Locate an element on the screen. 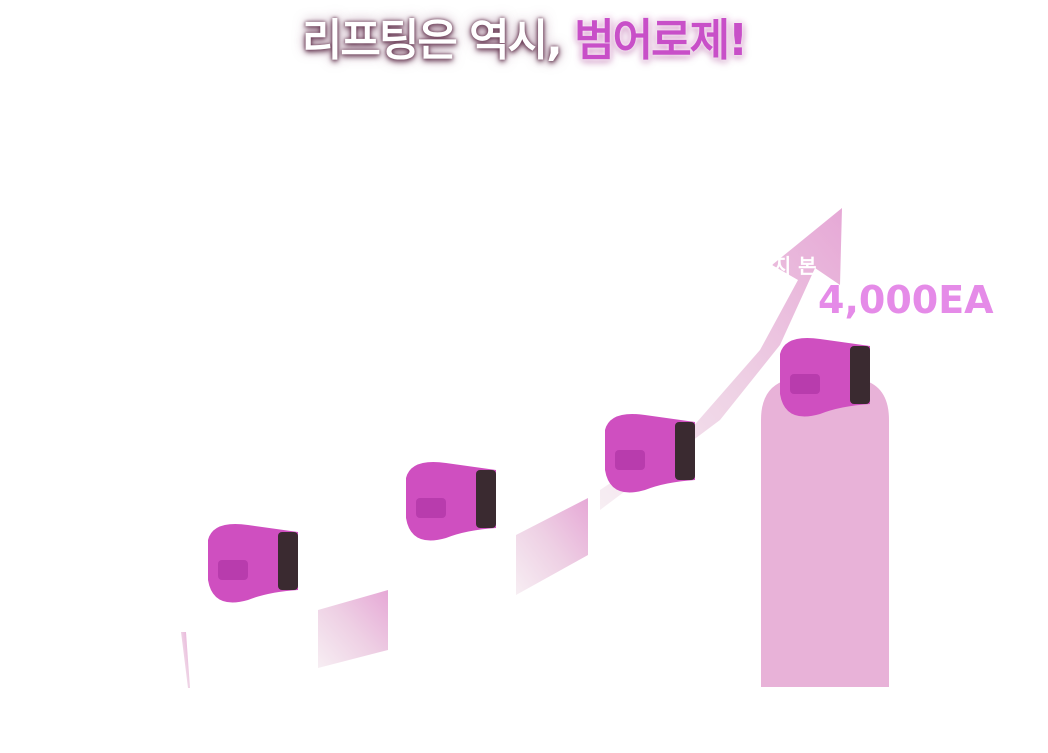 This screenshot has height=753, width=1048. callout-value: 4,000EA is located at coordinates (906, 300).